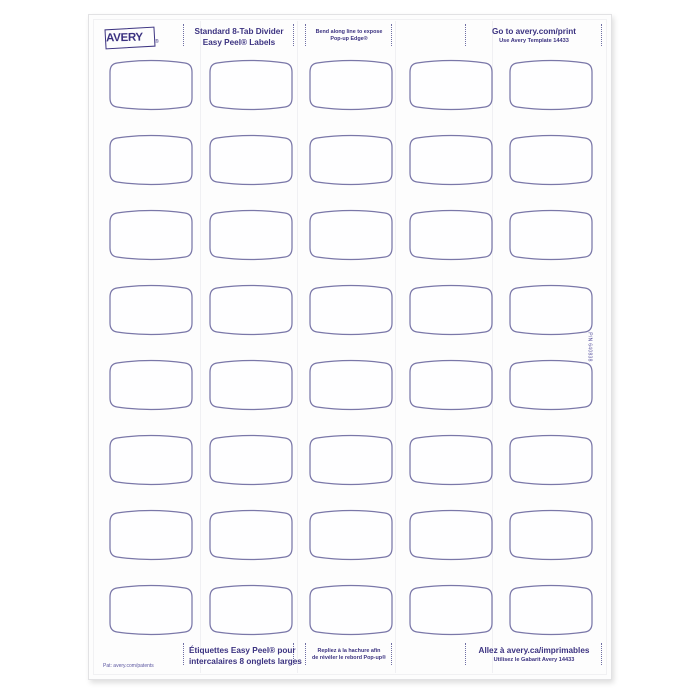 The image size is (700, 700). What do you see at coordinates (589, 347) in the screenshot?
I see `part-number-label: P/N 640838` at bounding box center [589, 347].